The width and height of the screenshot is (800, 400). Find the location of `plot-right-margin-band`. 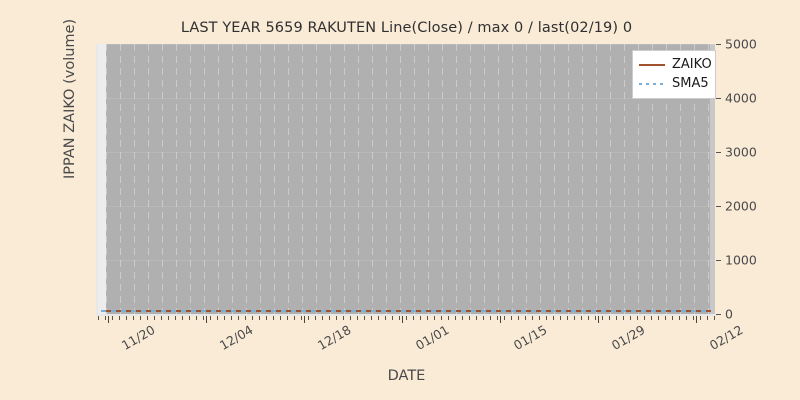

plot-right-margin-band is located at coordinates (712, 179).